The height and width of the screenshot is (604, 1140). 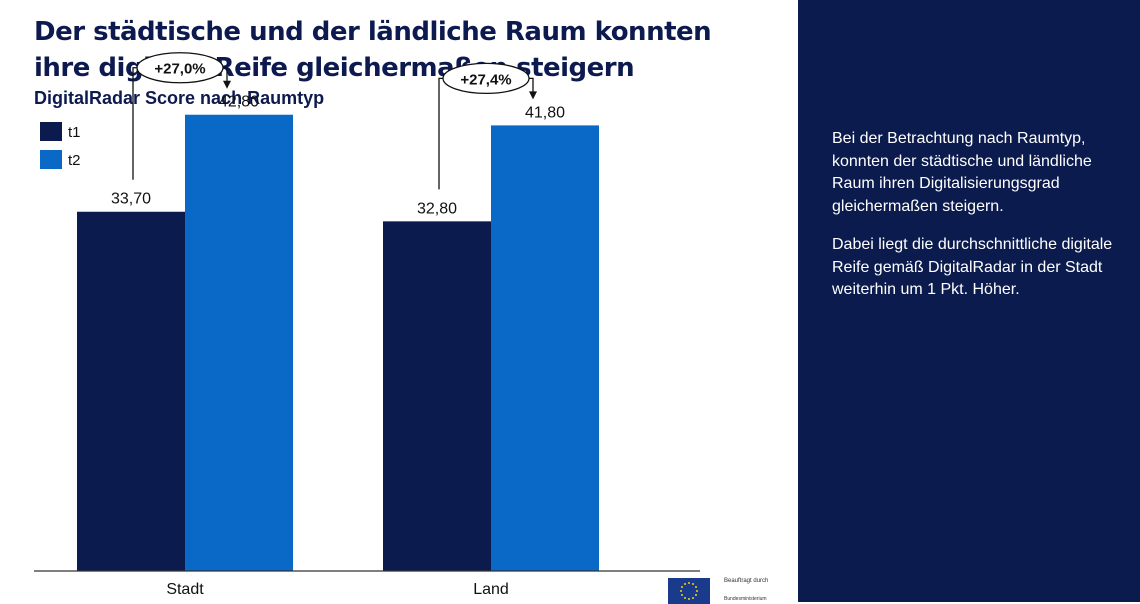 I want to click on data-label: 33,70, so click(x=131, y=199).